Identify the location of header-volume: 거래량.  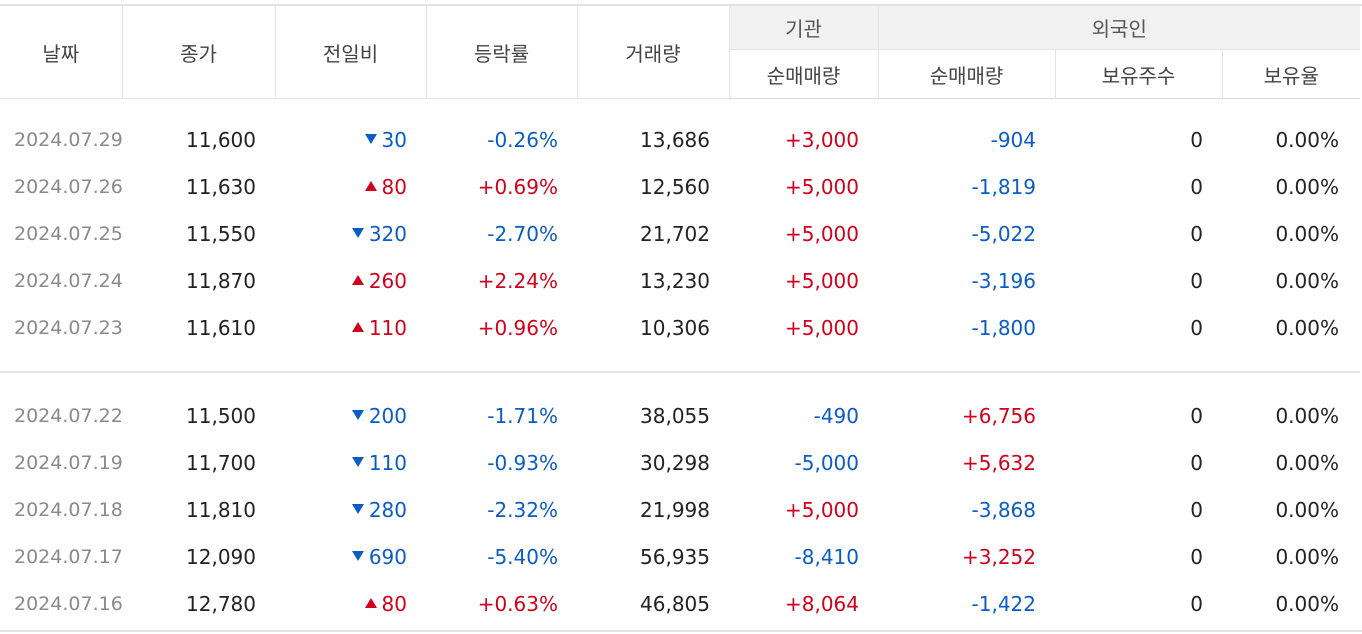
(653, 52).